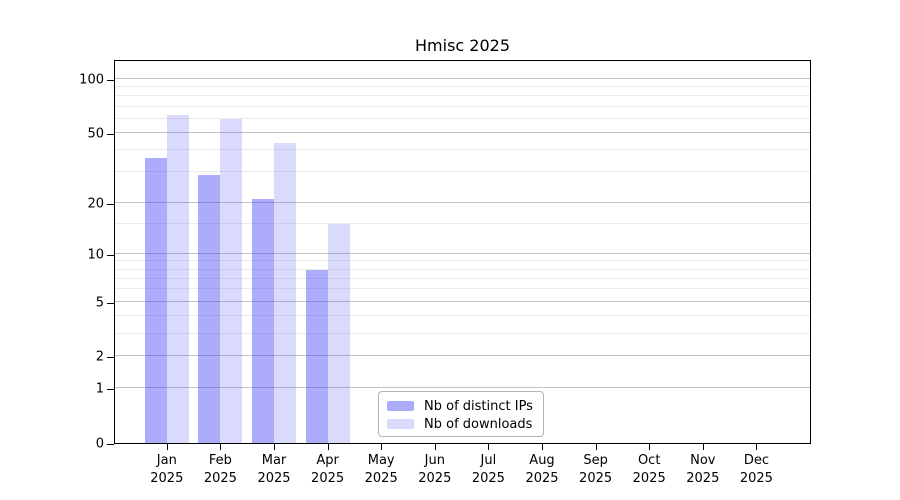  Describe the element at coordinates (435, 469) in the screenshot. I see `x-tick-label-jun: Jun 2025` at that location.